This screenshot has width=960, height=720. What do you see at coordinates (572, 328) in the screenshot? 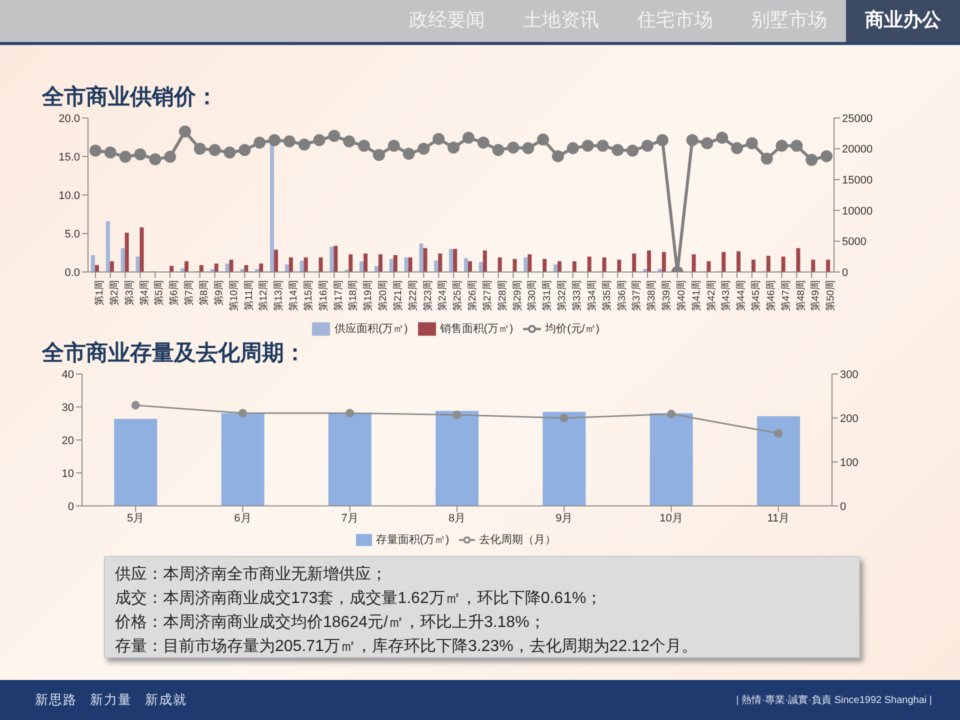
I see `legend-label: 均价(元/㎡)` at bounding box center [572, 328].